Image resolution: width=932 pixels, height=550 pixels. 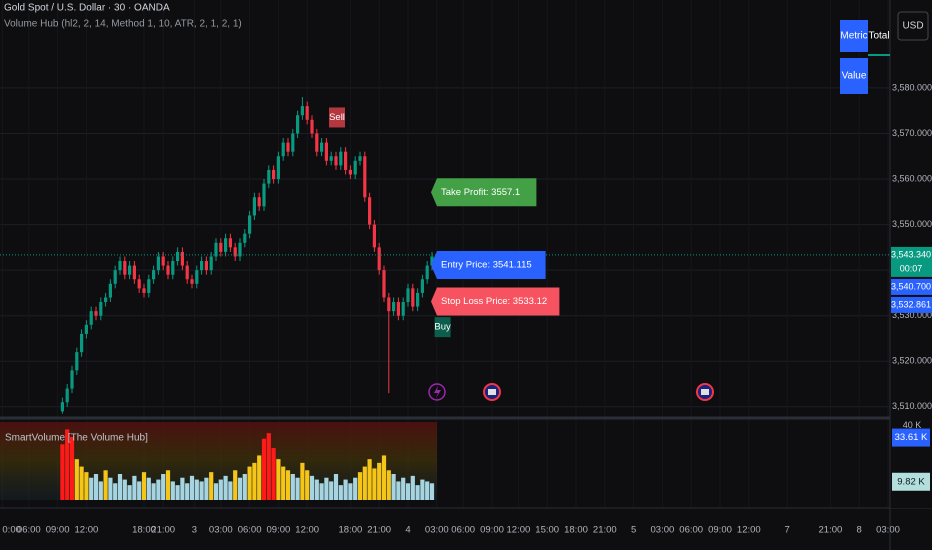 I want to click on event-icon, so click(x=437, y=392).